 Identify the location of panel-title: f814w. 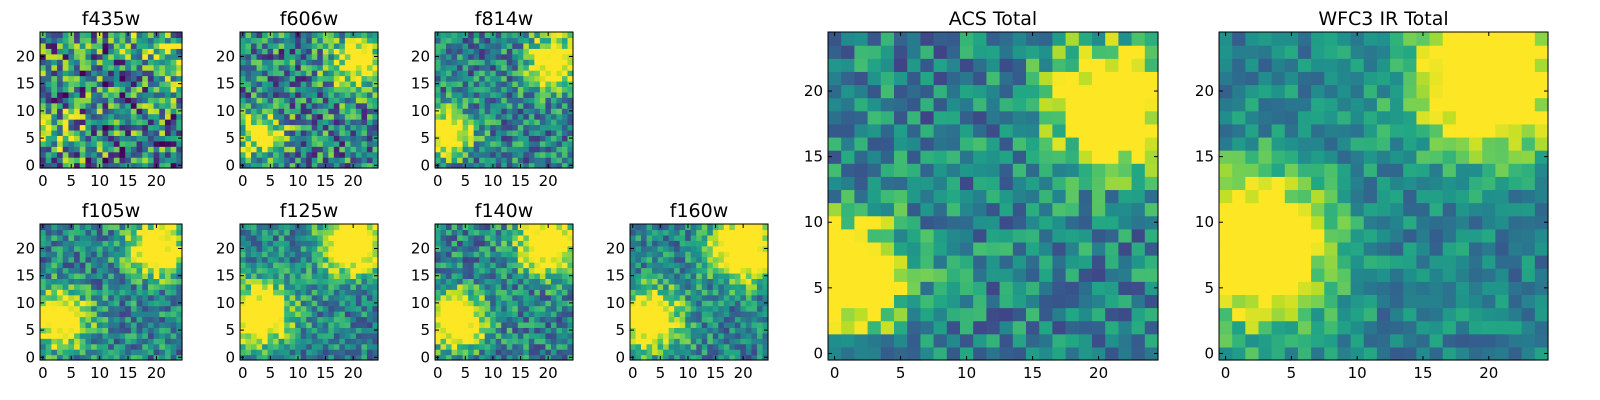
(504, 19).